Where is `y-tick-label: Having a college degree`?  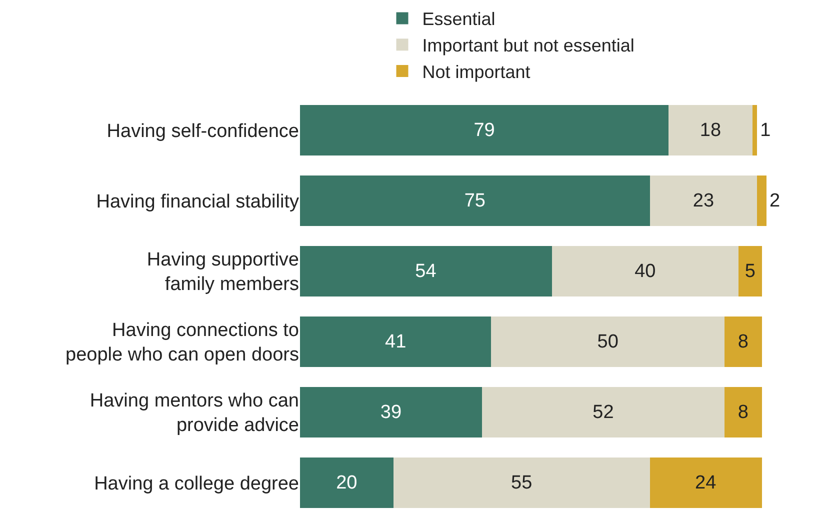
y-tick-label: Having a college degree is located at coordinates (196, 483).